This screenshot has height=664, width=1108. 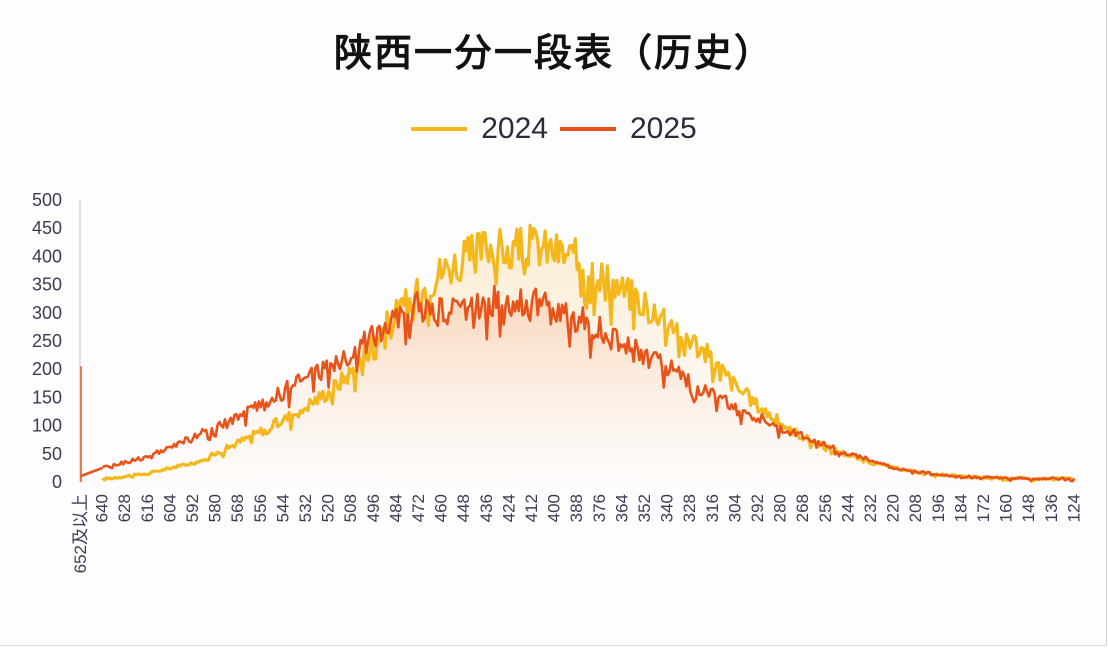 I want to click on x-tick-label: 460, so click(x=441, y=508).